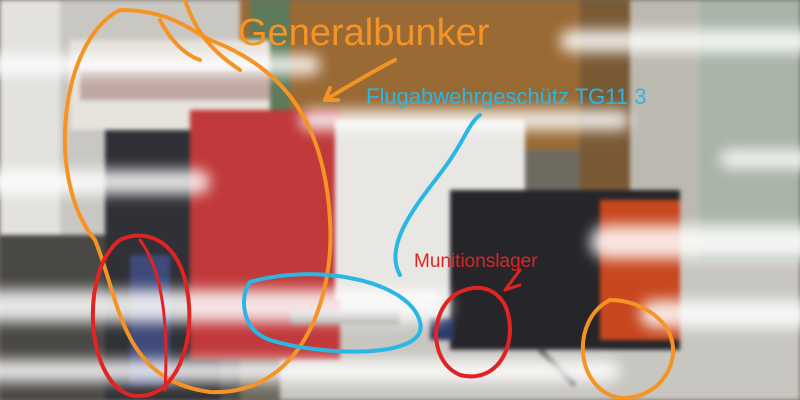 The image size is (800, 400). Describe the element at coordinates (506, 96) in the screenshot. I see `flak-label: Flugabwehrgeschütz TG11 3` at that location.